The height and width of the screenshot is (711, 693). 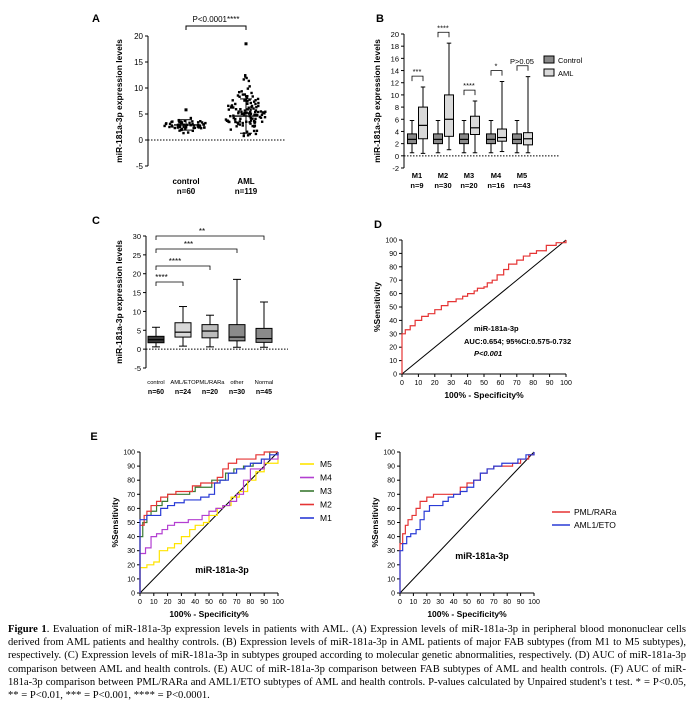 What do you see at coordinates (188, 244) in the screenshot?
I see `significance-label: ***` at bounding box center [188, 244].